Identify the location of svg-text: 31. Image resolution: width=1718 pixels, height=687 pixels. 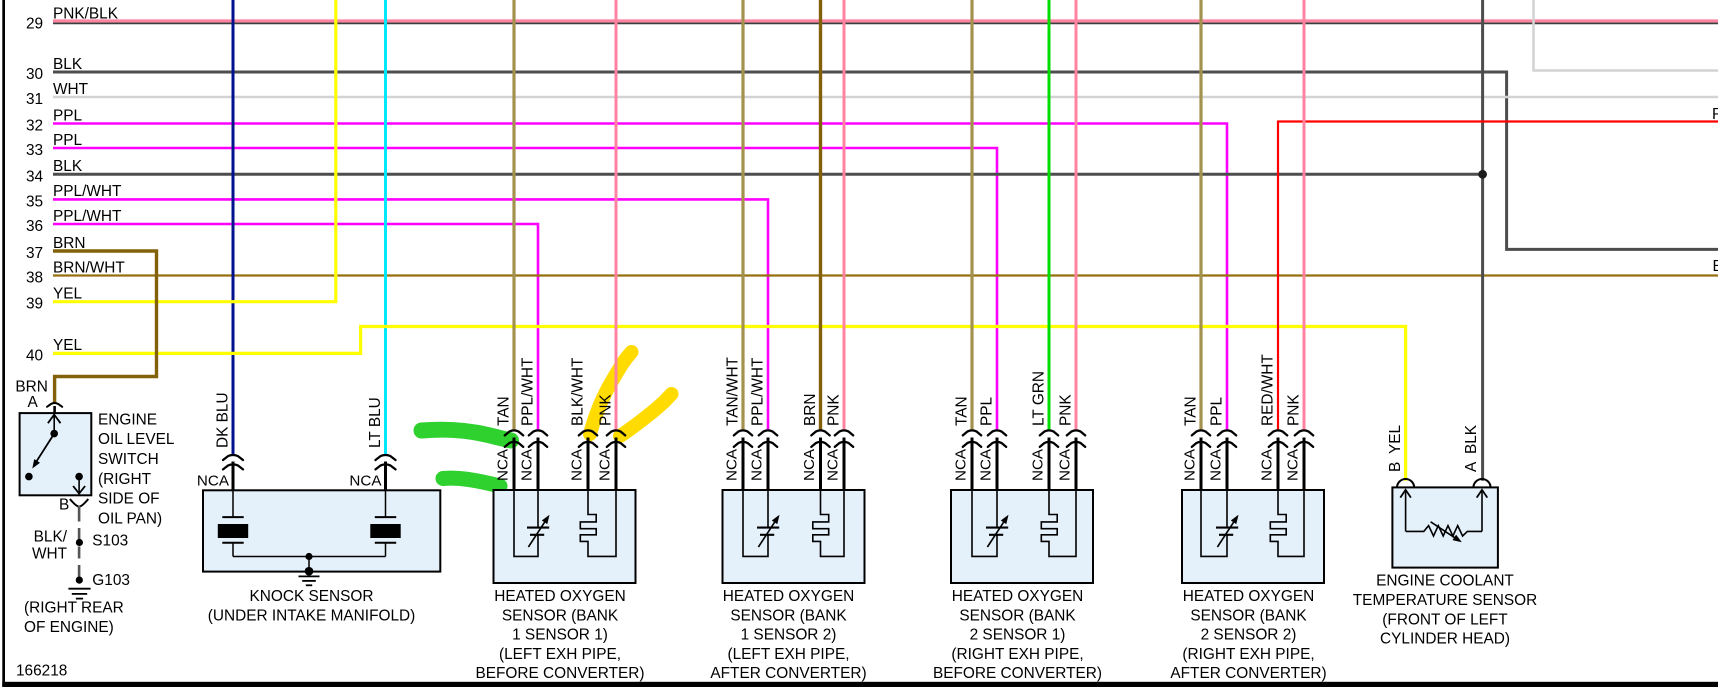
(34, 99).